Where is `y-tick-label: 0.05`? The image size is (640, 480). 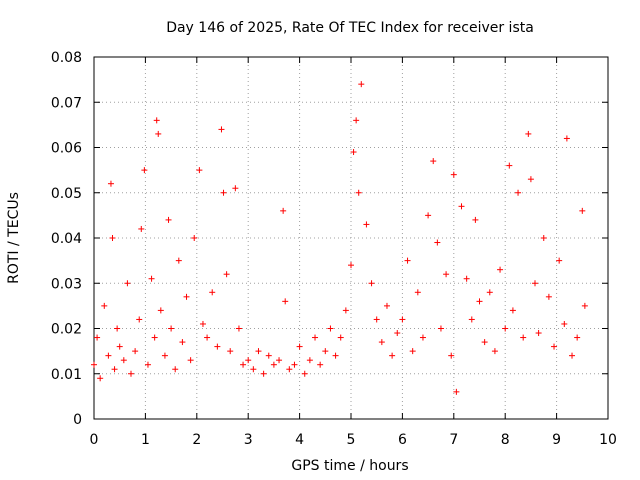
y-tick-label: 0.05 is located at coordinates (66, 194).